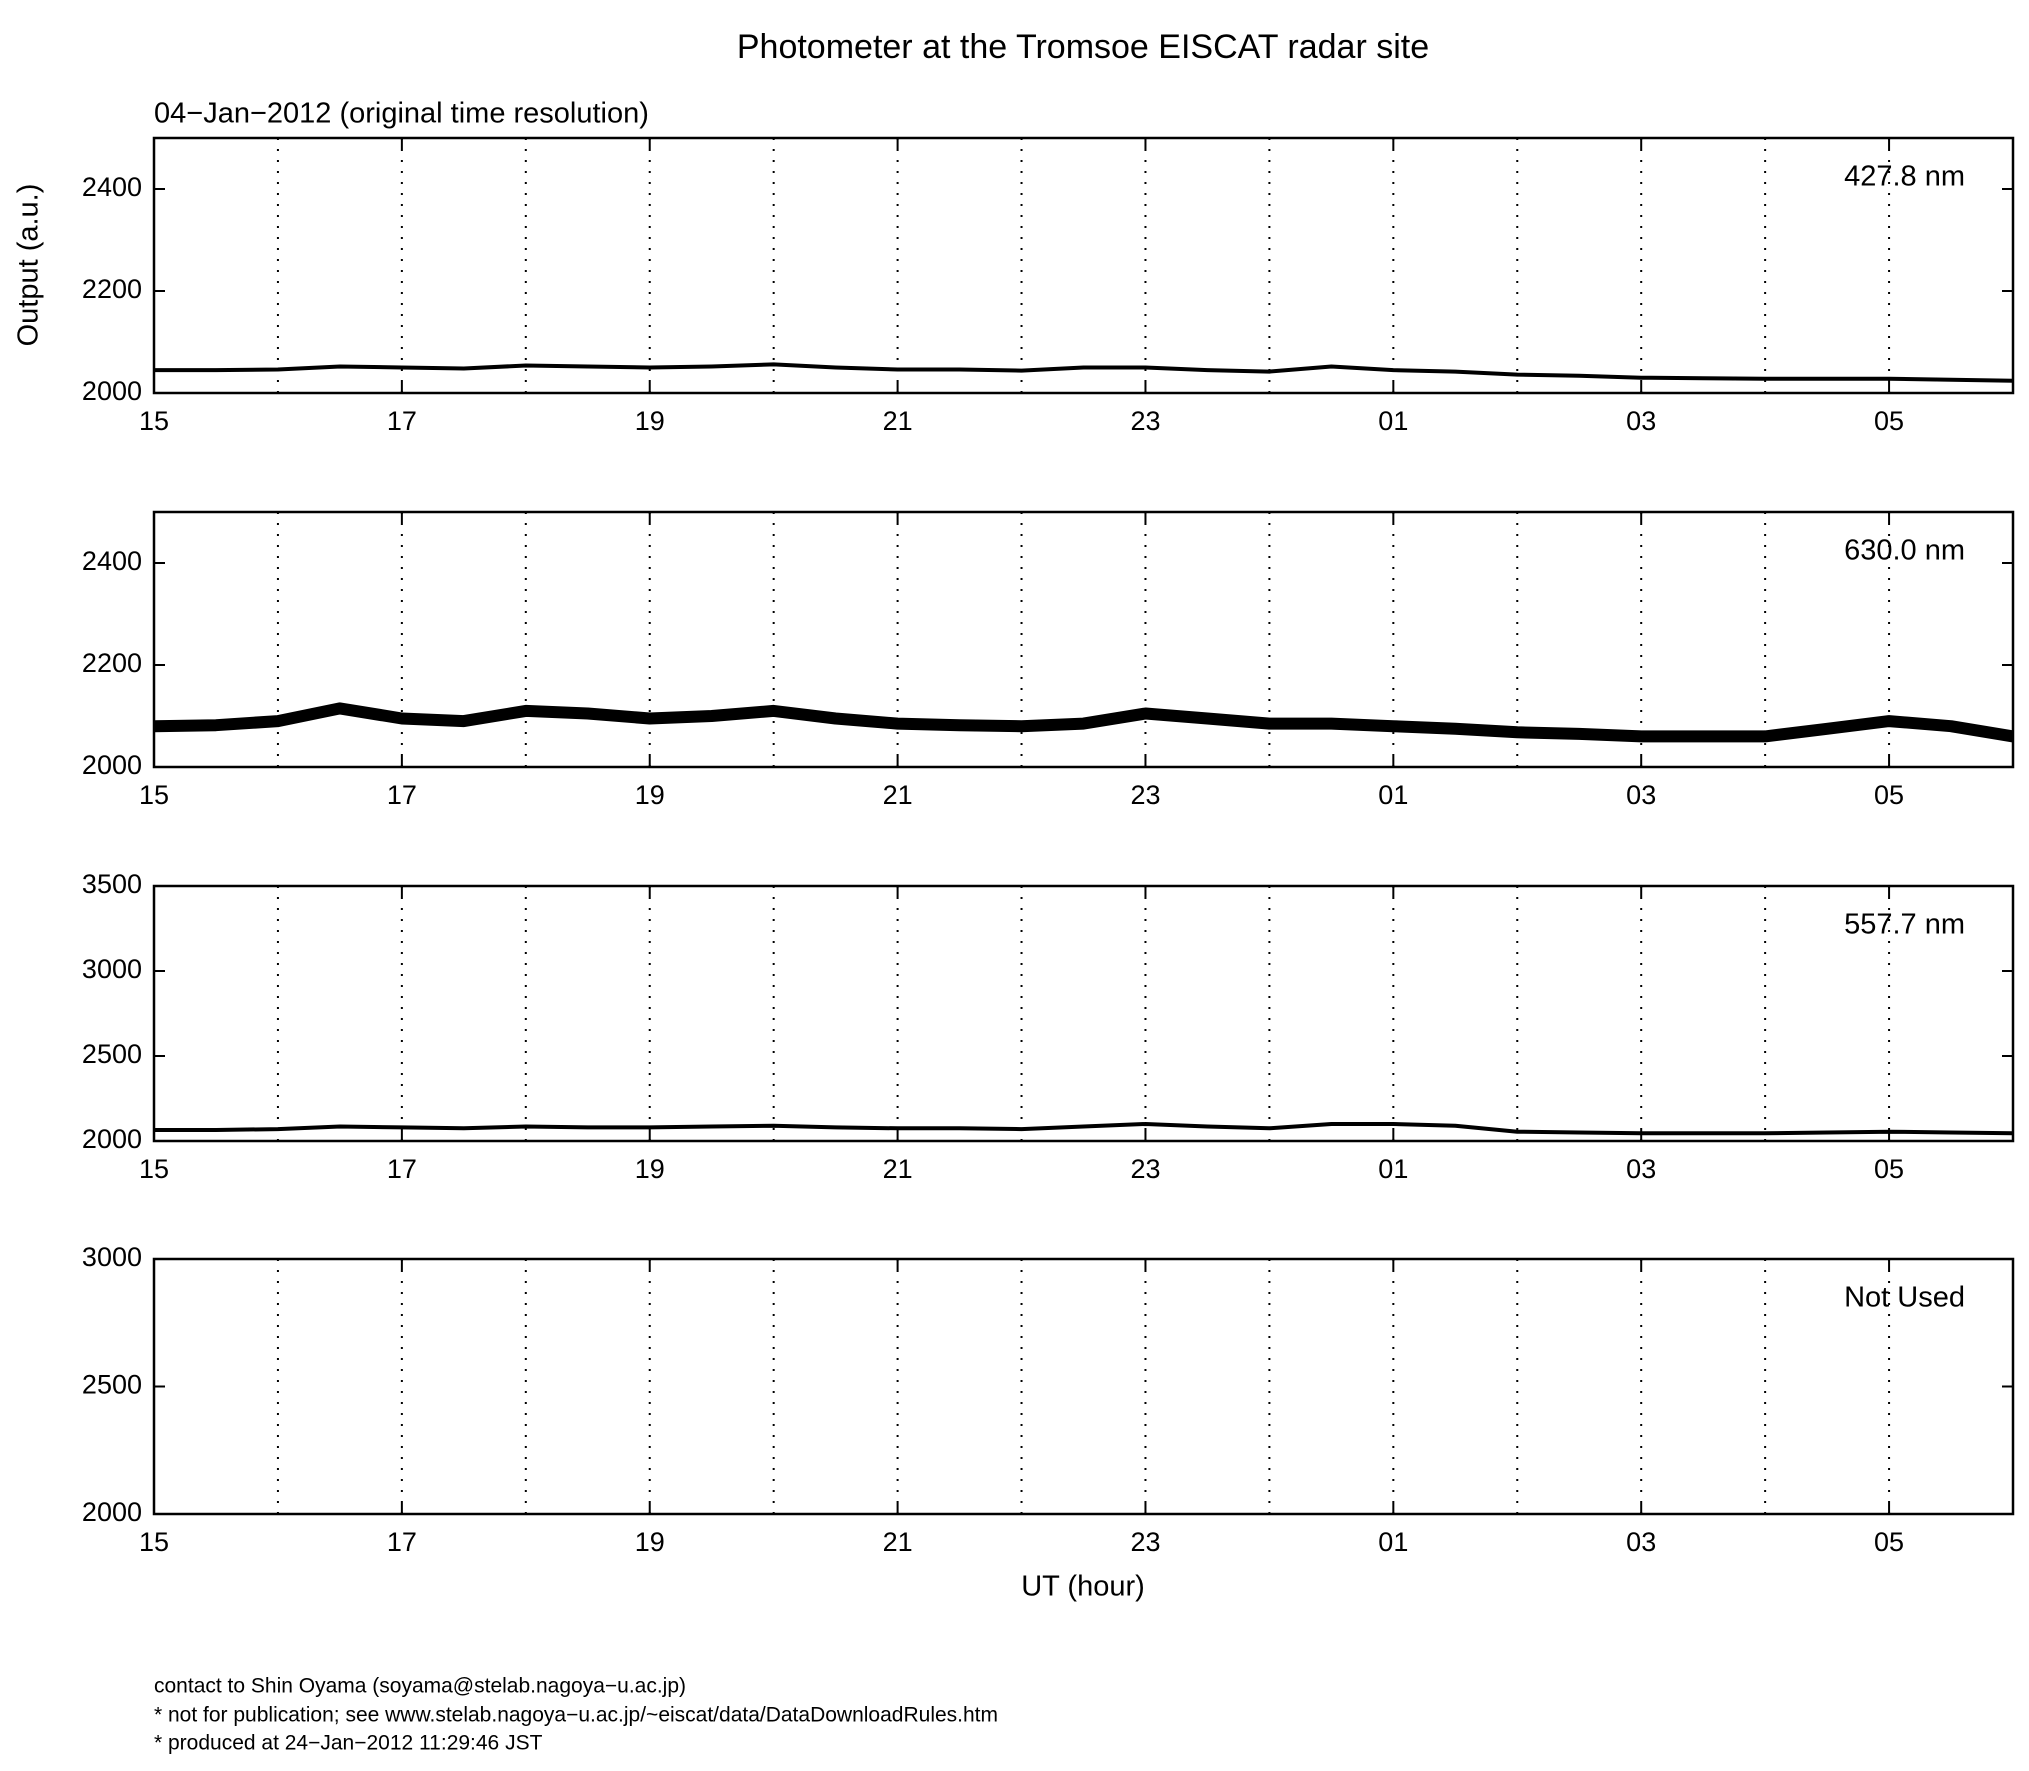 The image size is (2029, 1771). What do you see at coordinates (1904, 925) in the screenshot?
I see `panel-label: 557.7 nm` at bounding box center [1904, 925].